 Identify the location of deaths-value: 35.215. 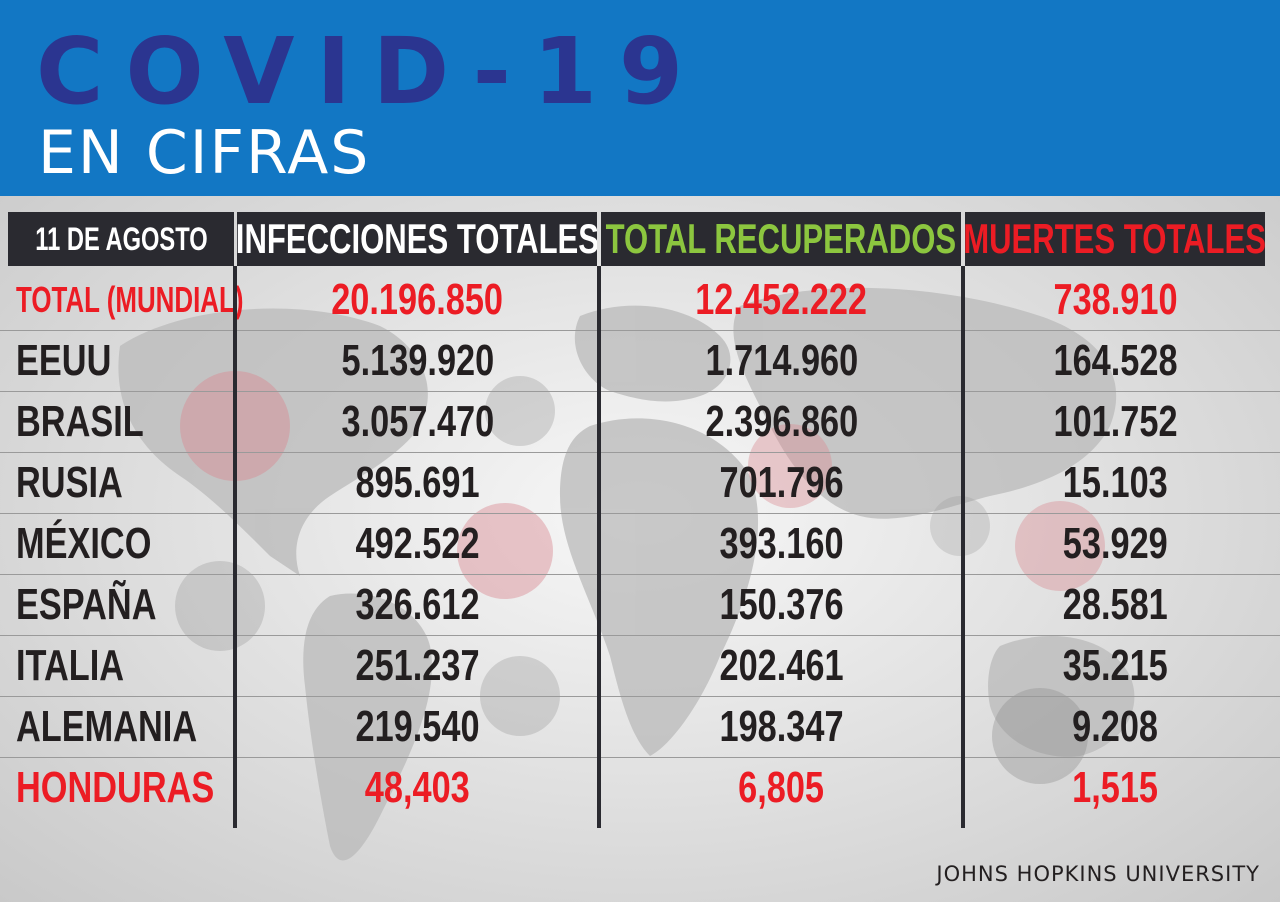
(1115, 665).